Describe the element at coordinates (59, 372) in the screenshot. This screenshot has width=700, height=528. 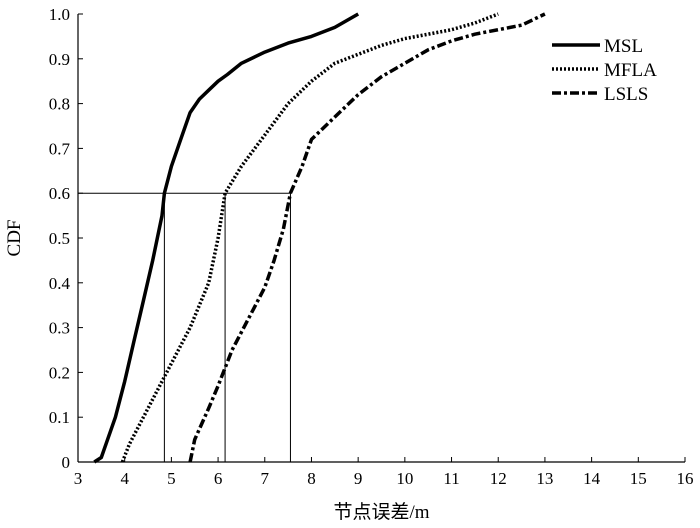
I see `y-tick-label: 0.2` at that location.